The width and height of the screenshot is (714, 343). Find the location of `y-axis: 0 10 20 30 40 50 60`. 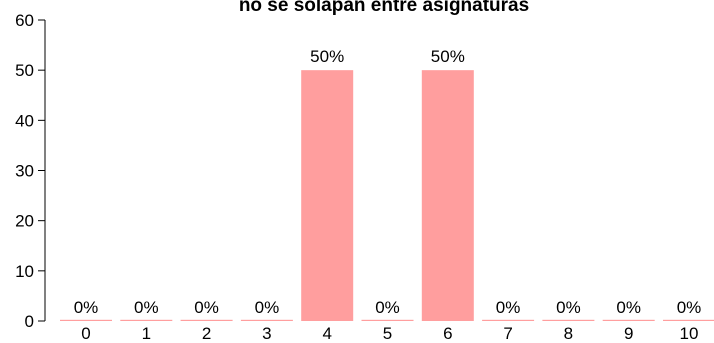

y-axis: 0 10 20 30 40 50 60 is located at coordinates (30, 171).